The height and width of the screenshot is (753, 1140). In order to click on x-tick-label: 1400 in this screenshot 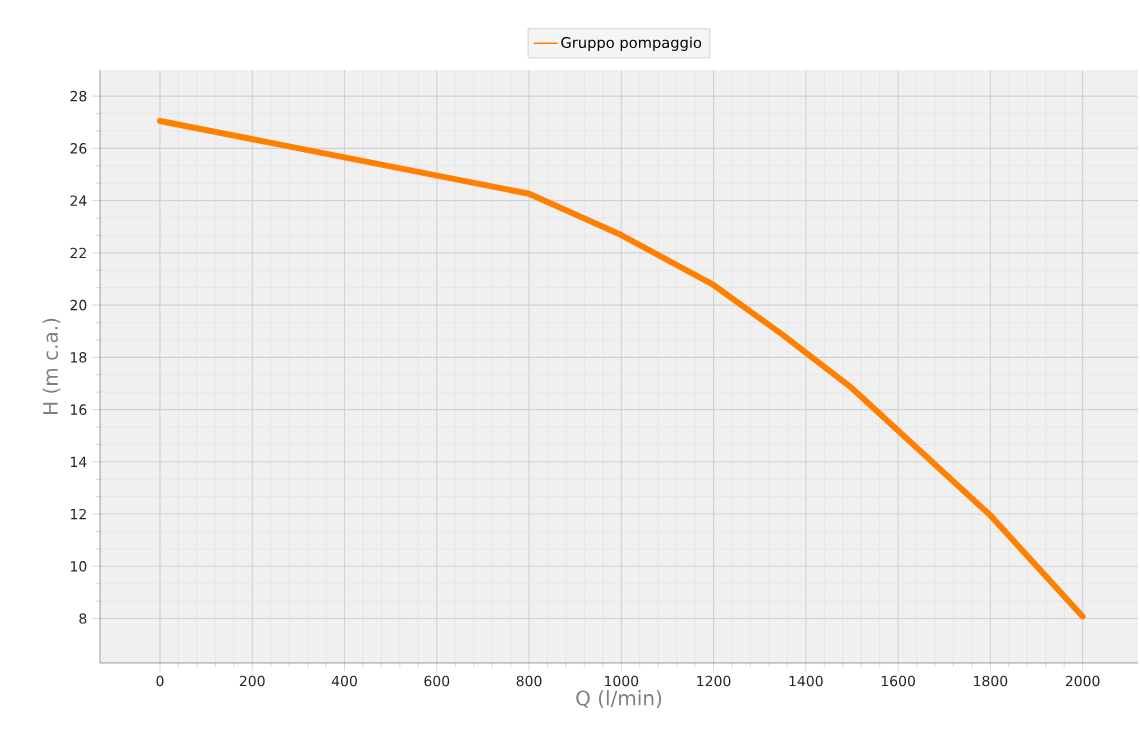, I will do `click(806, 681)`.